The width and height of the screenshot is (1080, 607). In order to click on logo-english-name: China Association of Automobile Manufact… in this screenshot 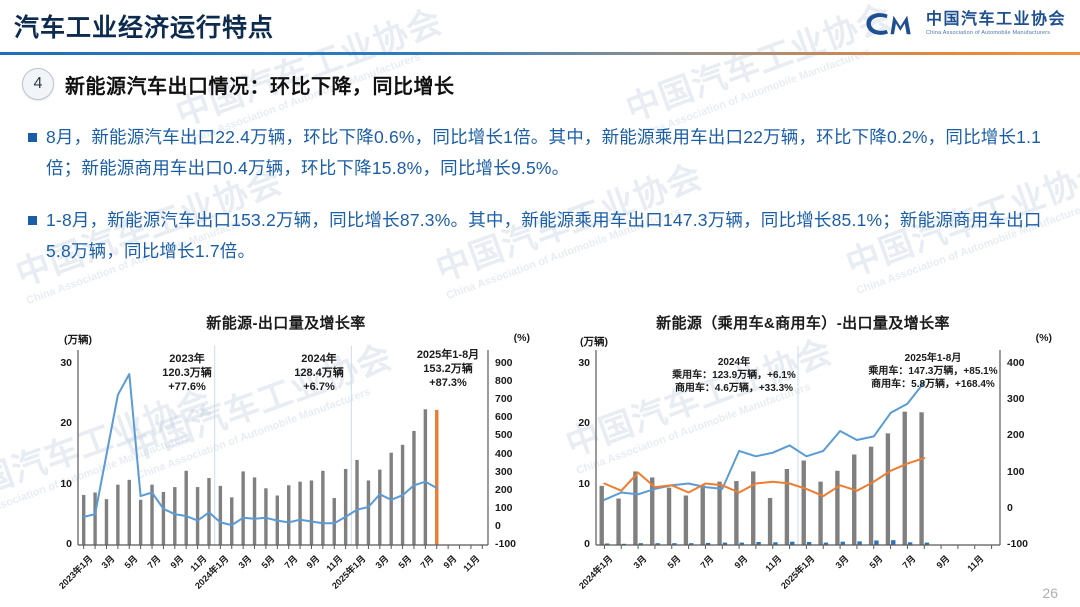, I will do `click(988, 32)`.